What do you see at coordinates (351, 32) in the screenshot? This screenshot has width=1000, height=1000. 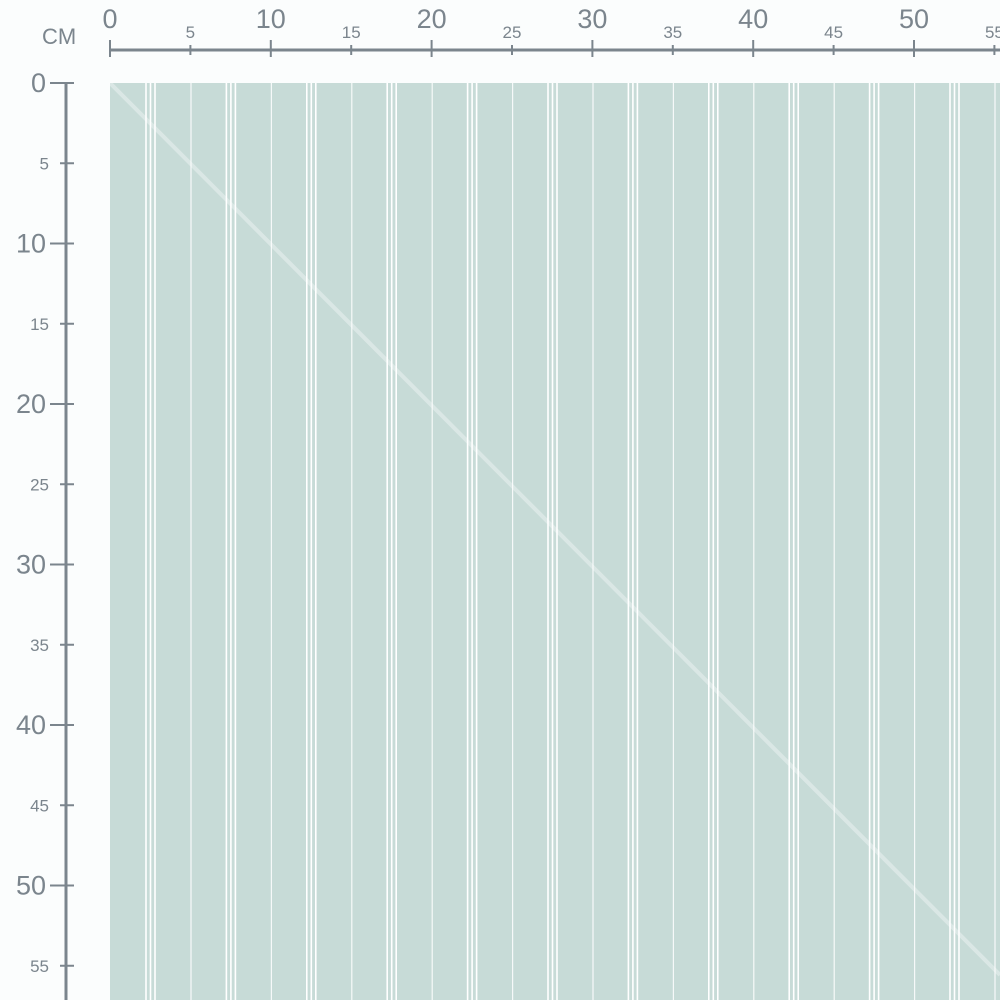 I see `top-ruler-label: 15` at bounding box center [351, 32].